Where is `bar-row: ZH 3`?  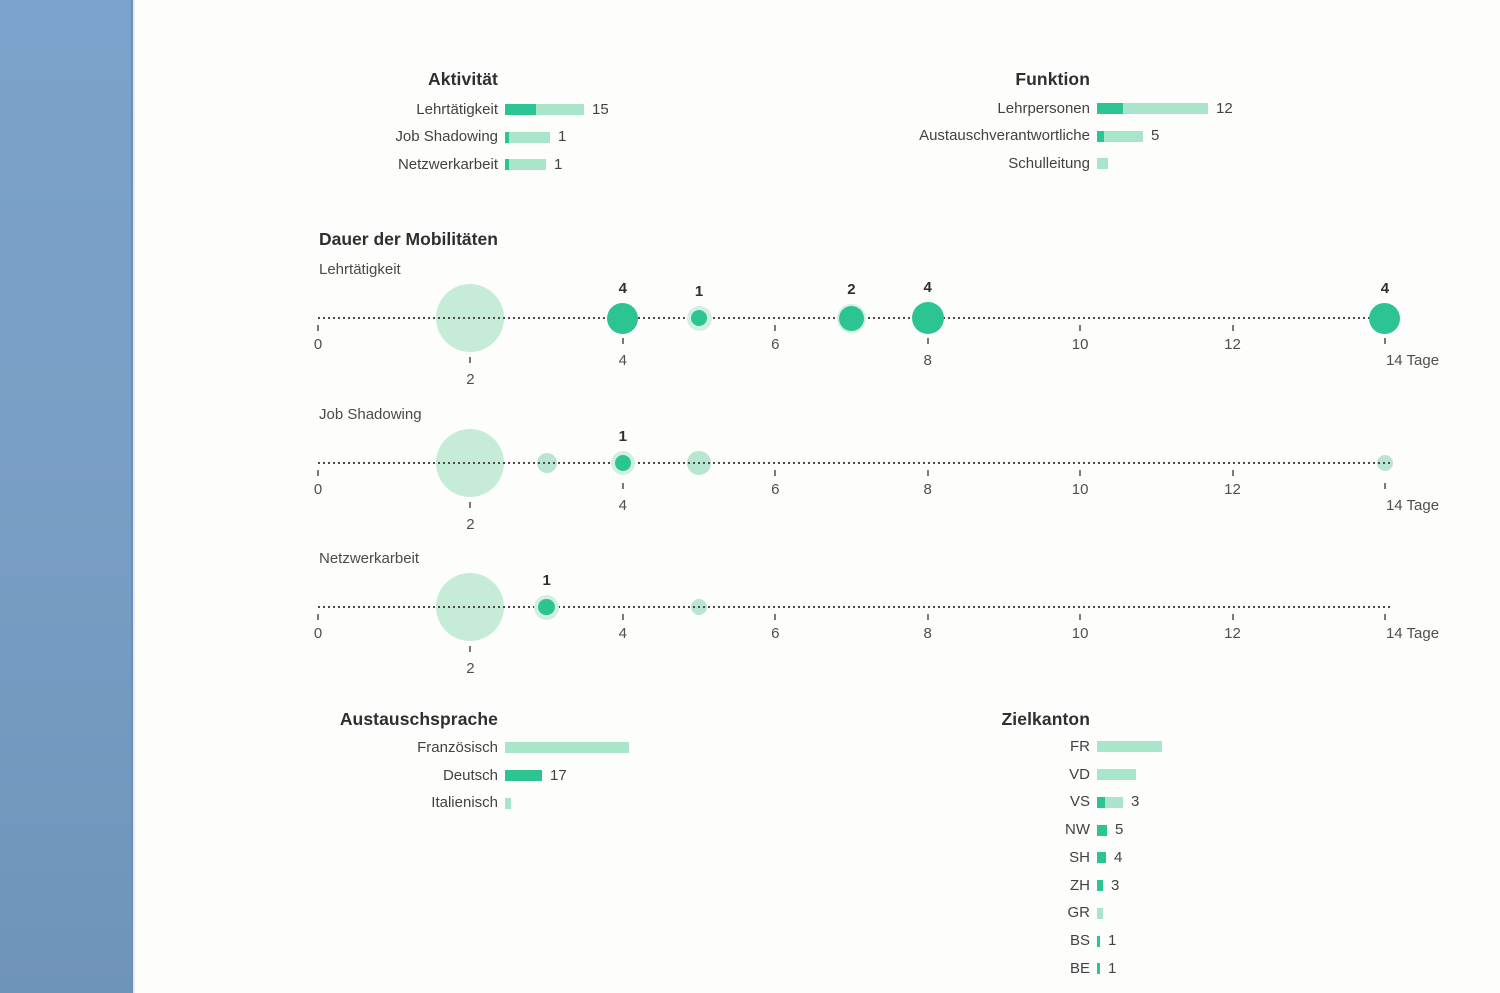
bar-row: ZH 3 is located at coordinates (1021, 886).